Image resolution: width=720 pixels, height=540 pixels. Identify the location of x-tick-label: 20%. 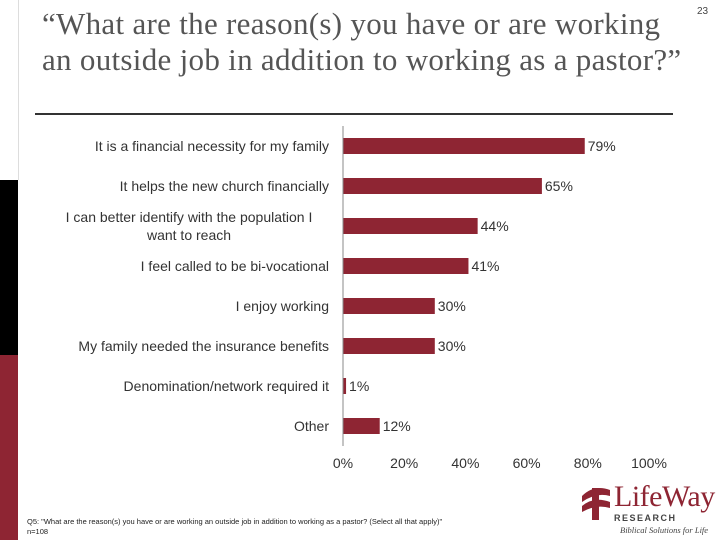
(404, 463).